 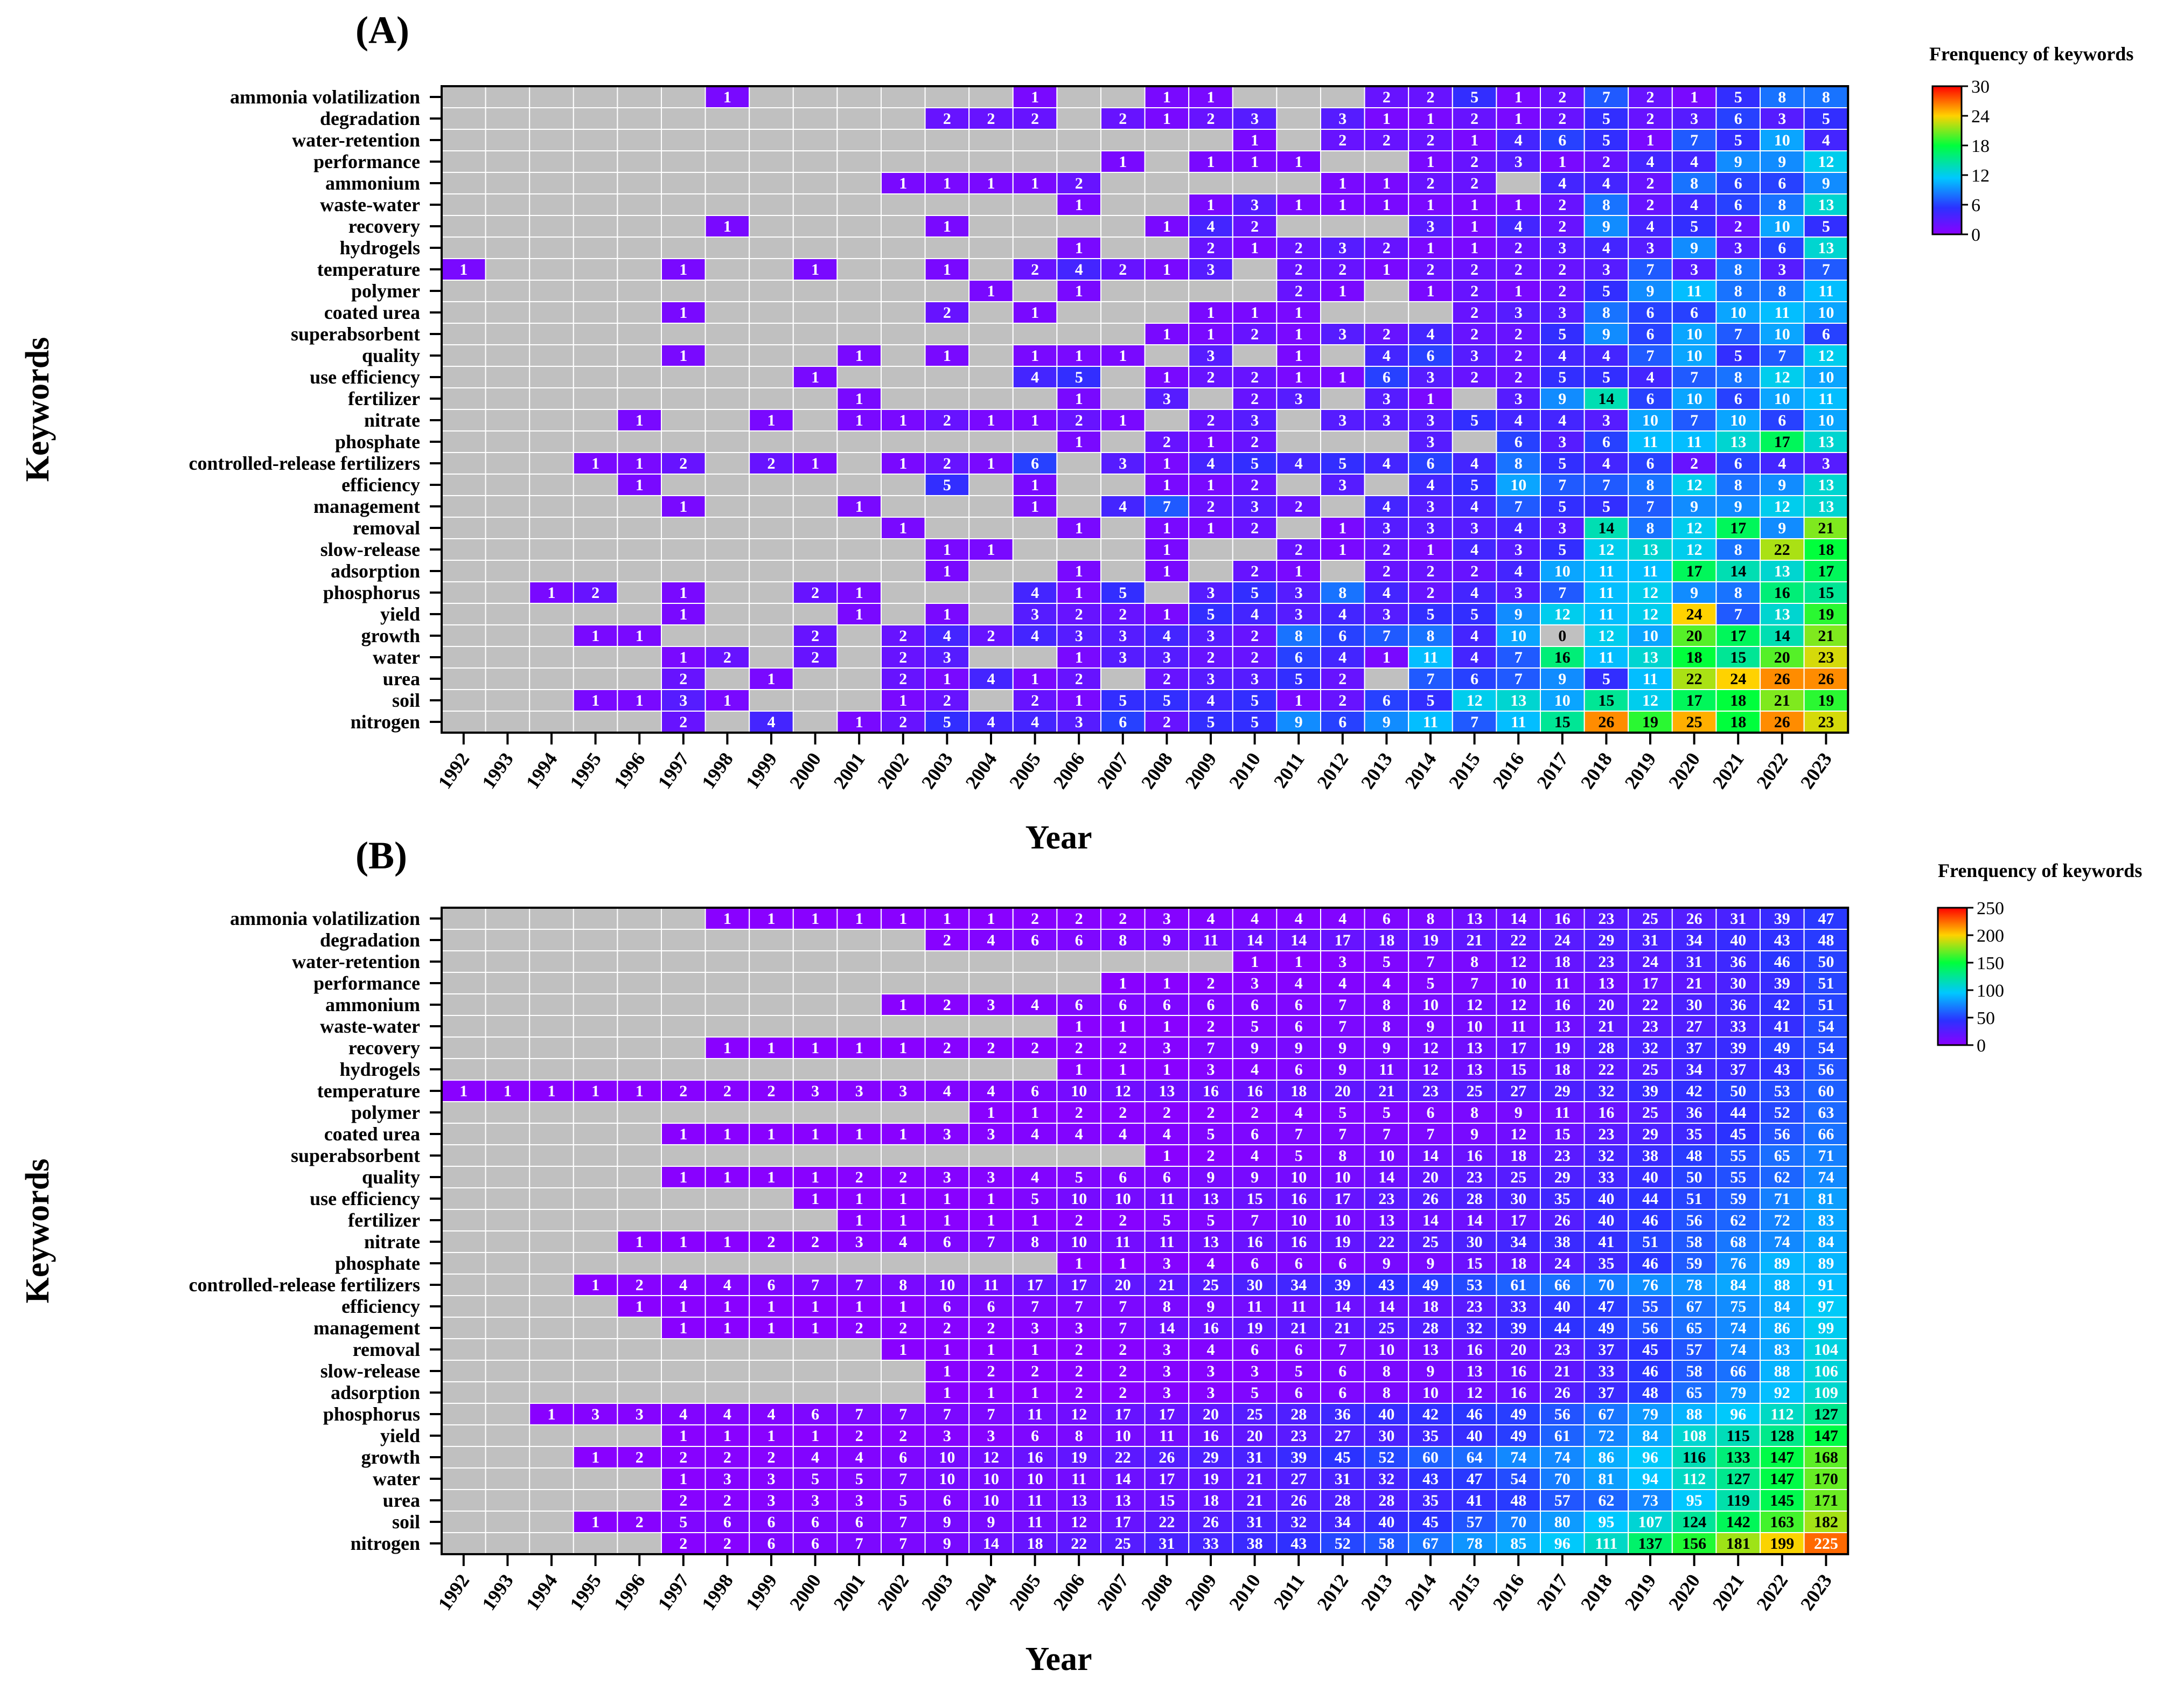 What do you see at coordinates (1694, 1414) in the screenshot?
I see `cell-value-label: 88` at bounding box center [1694, 1414].